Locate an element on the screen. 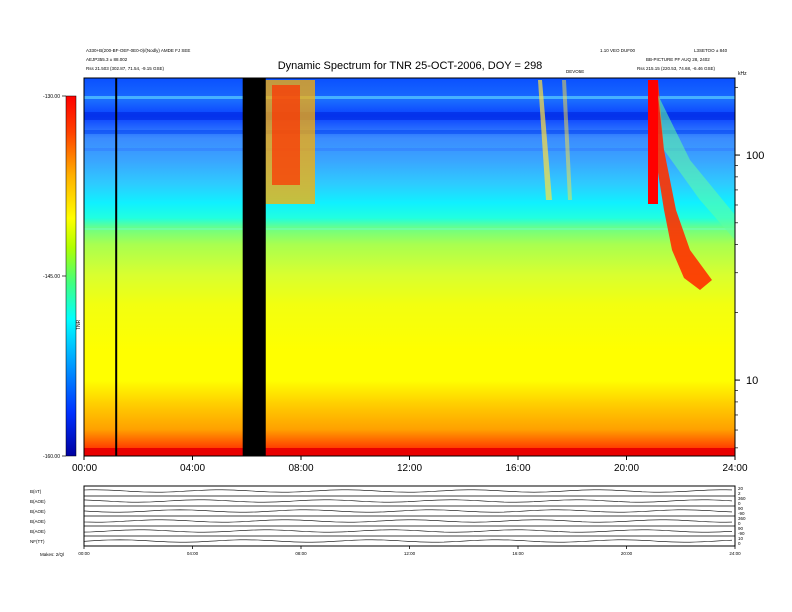 The width and height of the screenshot is (792, 612). bottom-tick-label: 04:00 is located at coordinates (193, 553).